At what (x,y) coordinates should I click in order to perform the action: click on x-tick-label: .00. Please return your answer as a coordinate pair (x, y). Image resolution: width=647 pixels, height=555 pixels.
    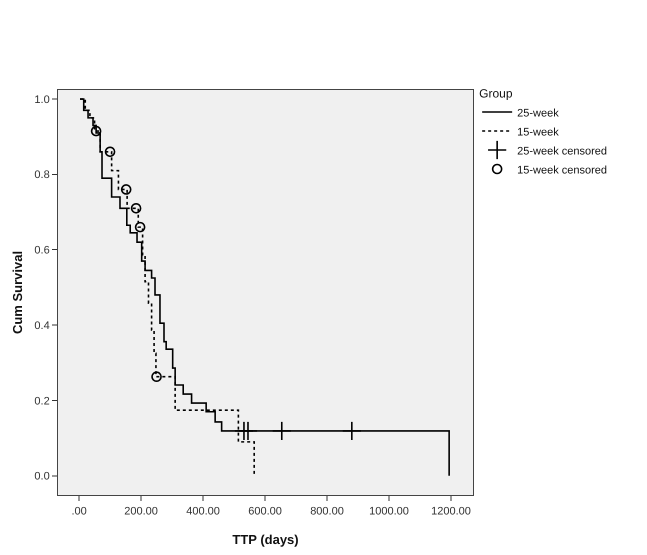
    Looking at the image, I should click on (79, 511).